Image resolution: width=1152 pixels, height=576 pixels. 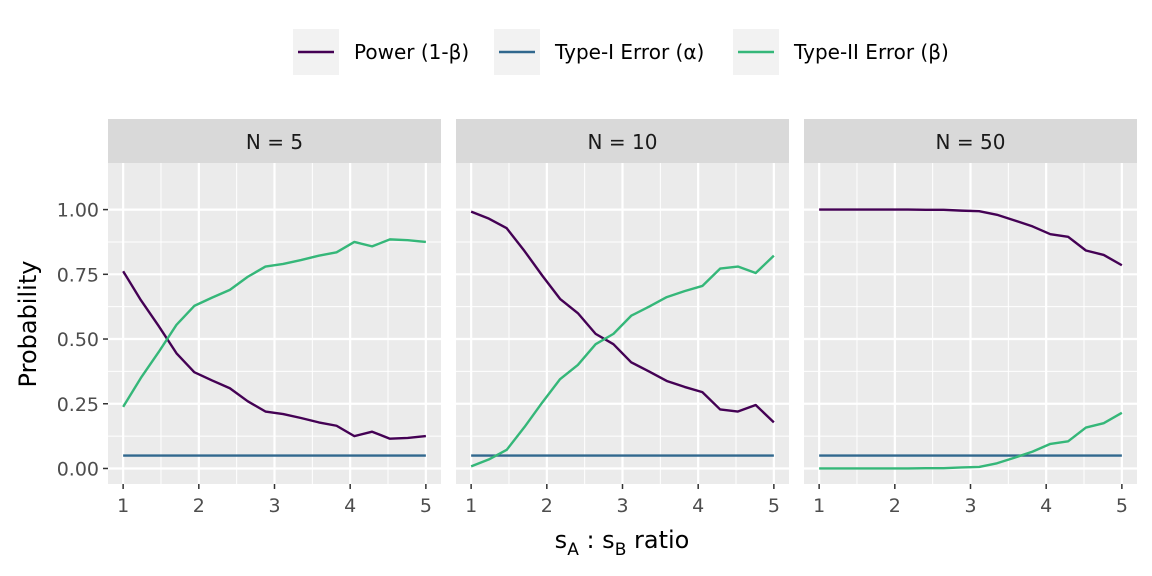 What do you see at coordinates (411, 52) in the screenshot?
I see `legend-label: Power (1-β)` at bounding box center [411, 52].